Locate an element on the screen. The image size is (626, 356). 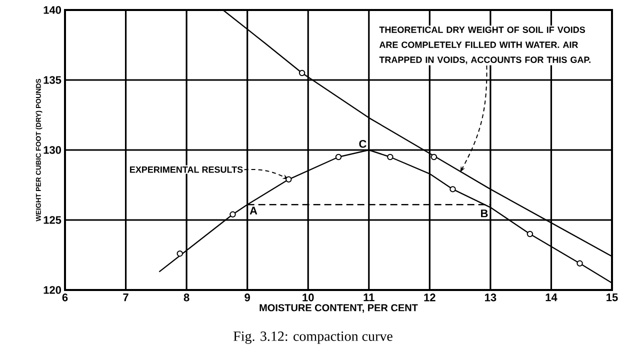
x-tick-label: 14 is located at coordinates (552, 298).